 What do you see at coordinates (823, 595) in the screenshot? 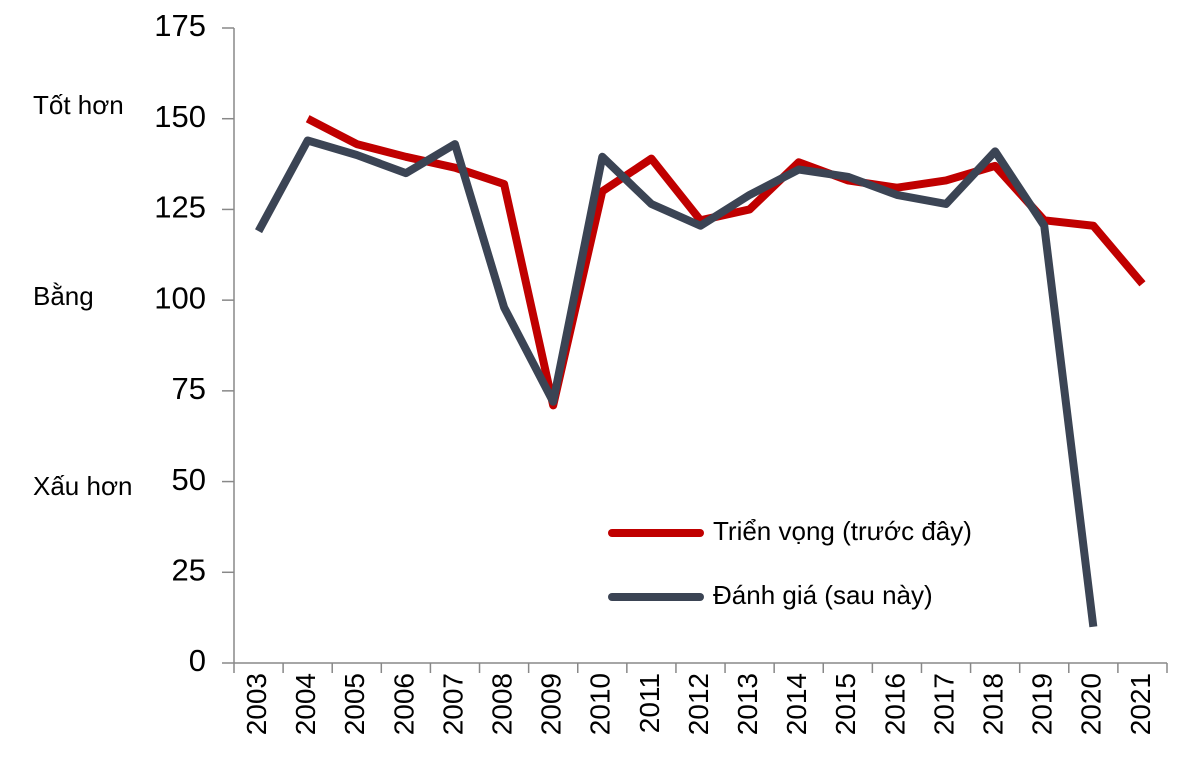
I see `legend-label: Đánh giá (sau này)` at bounding box center [823, 595].